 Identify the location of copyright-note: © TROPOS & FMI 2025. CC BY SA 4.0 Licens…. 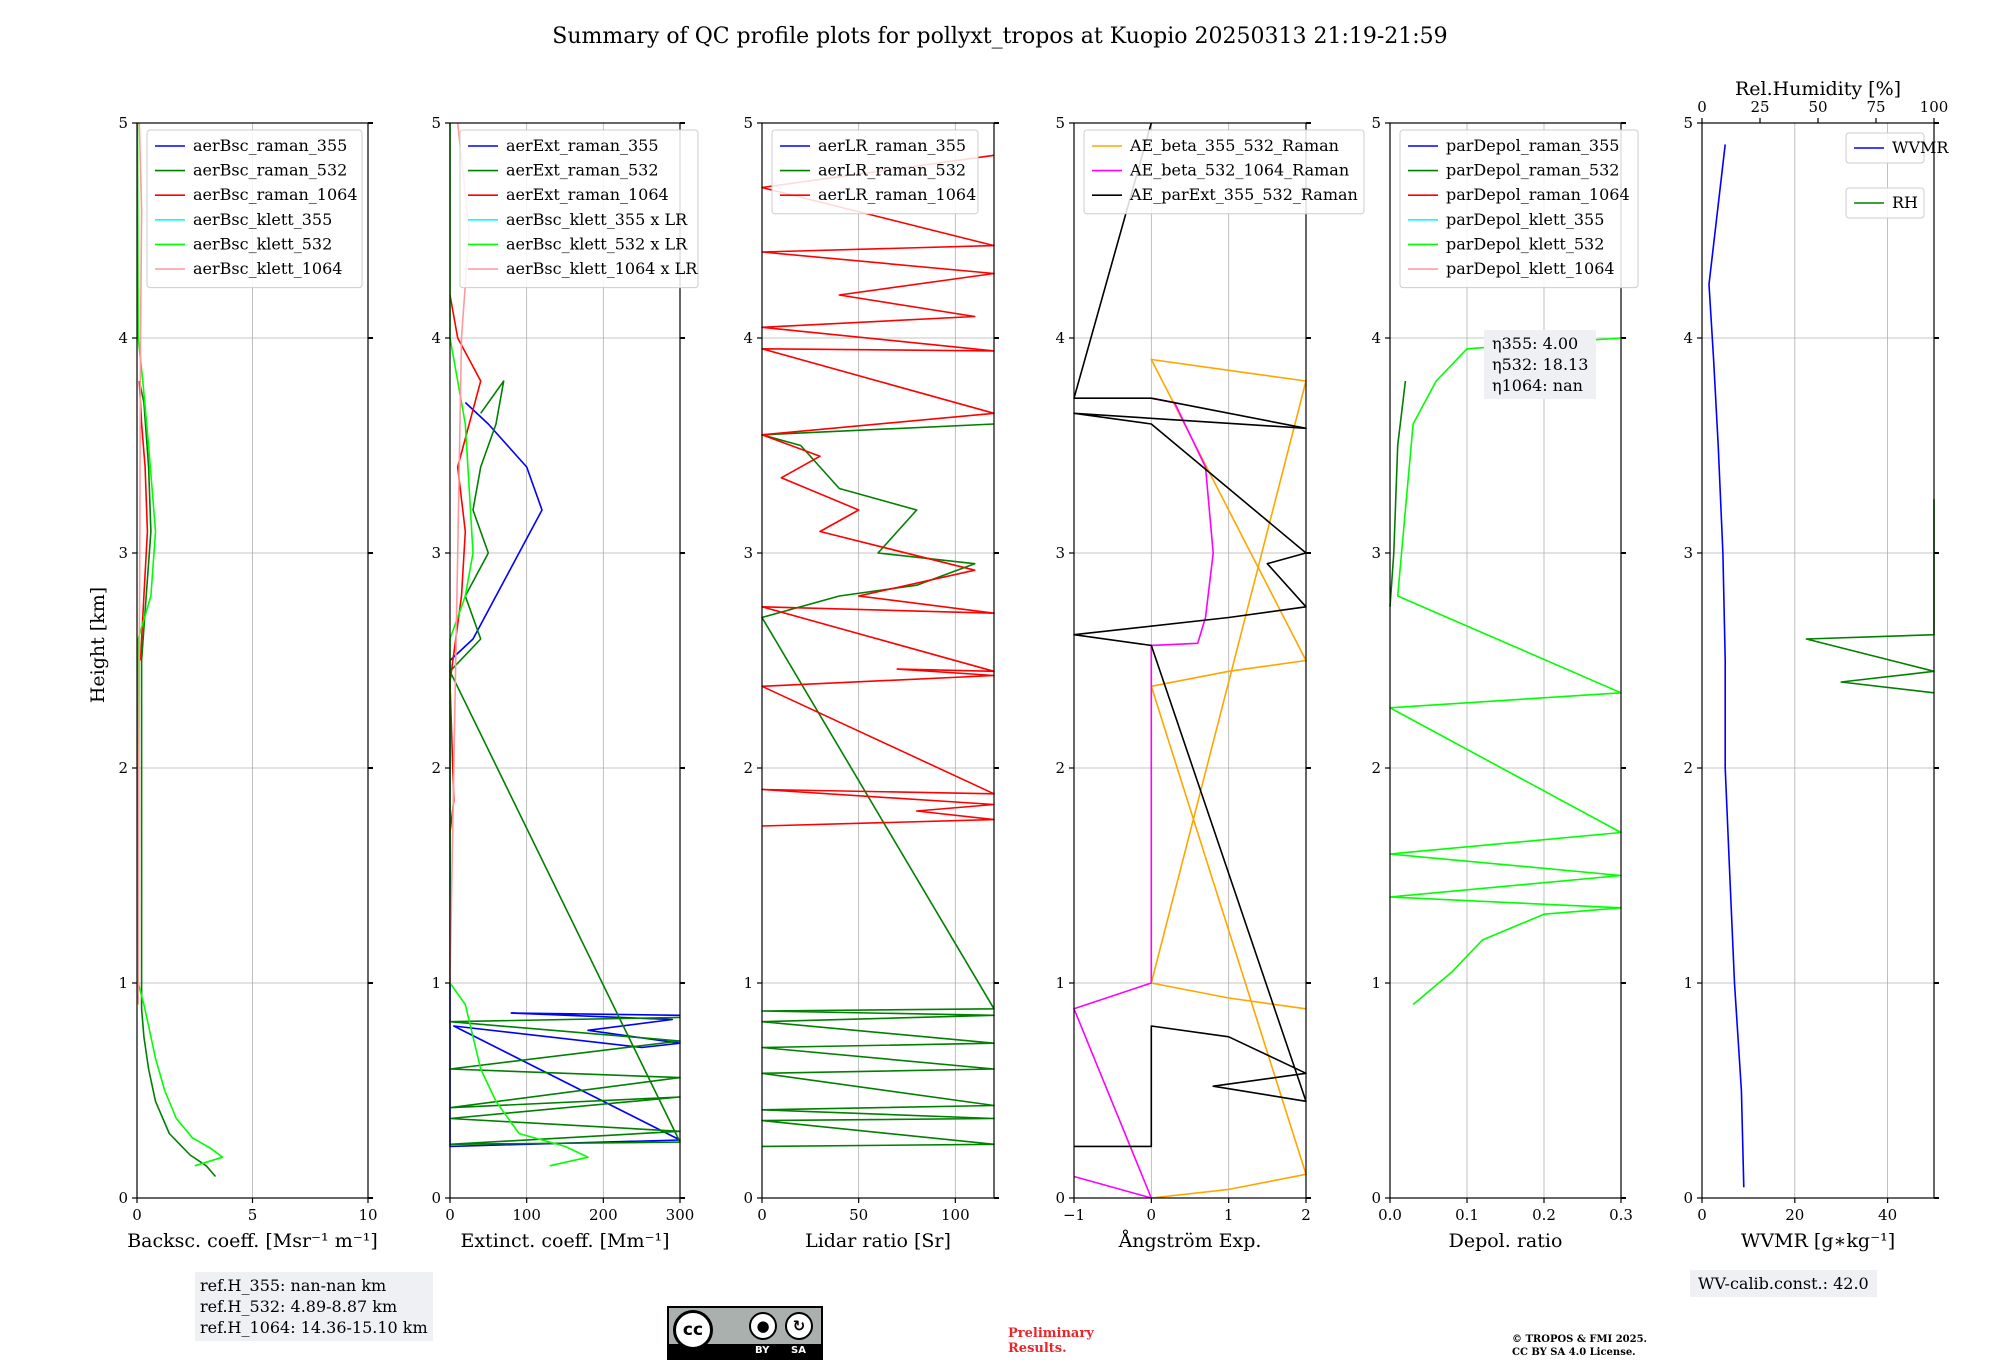
(1579, 1346).